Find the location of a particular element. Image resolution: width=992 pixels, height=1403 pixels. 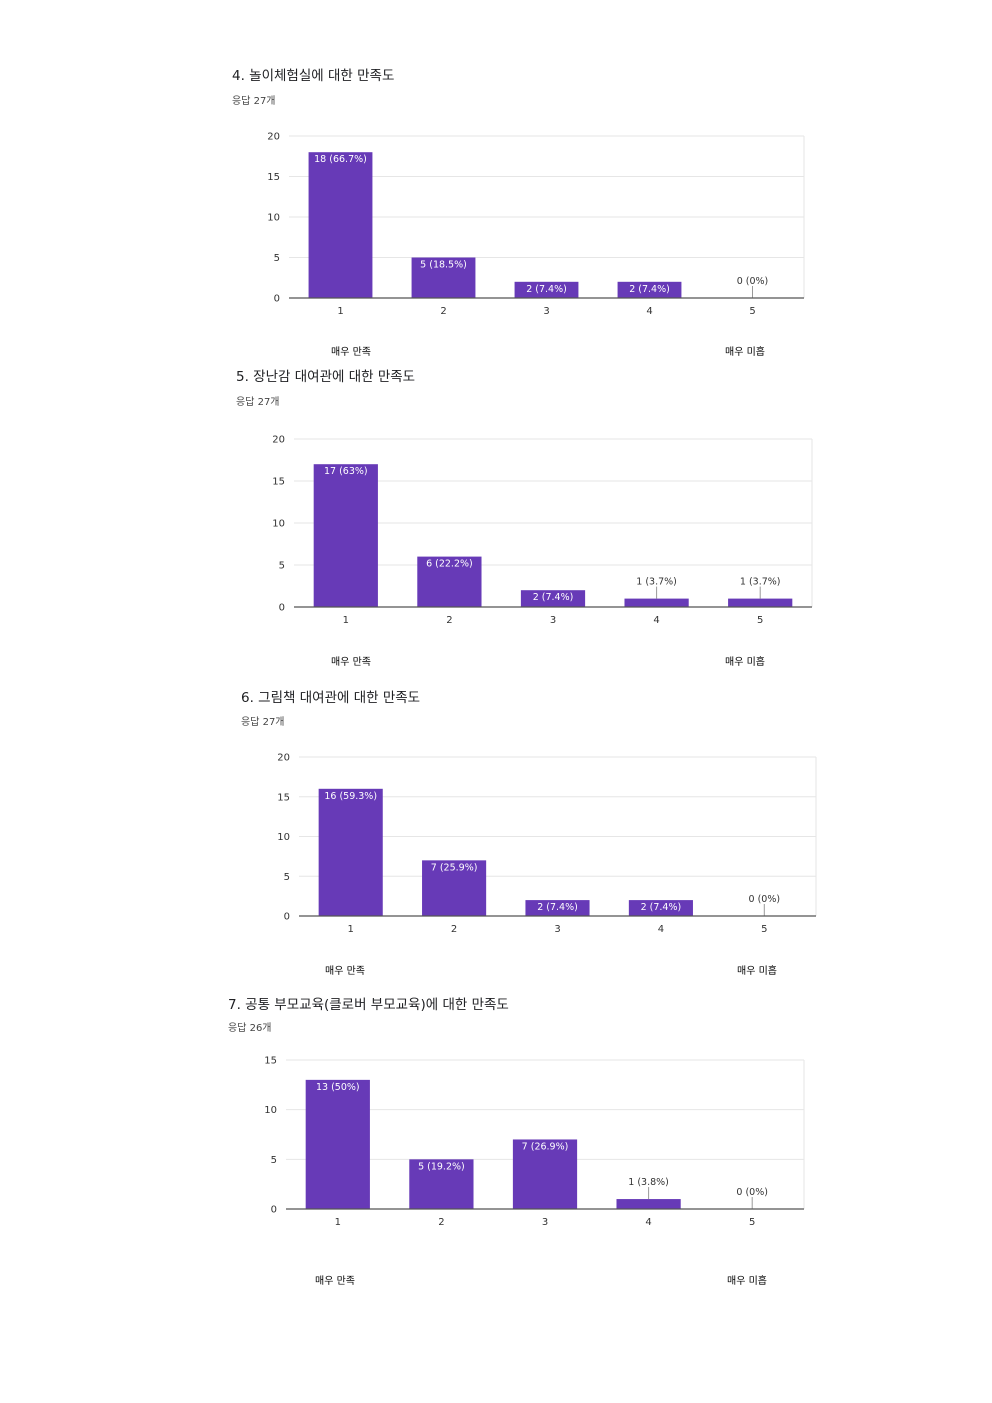

data-label: 18 (66.7%) is located at coordinates (340, 159).